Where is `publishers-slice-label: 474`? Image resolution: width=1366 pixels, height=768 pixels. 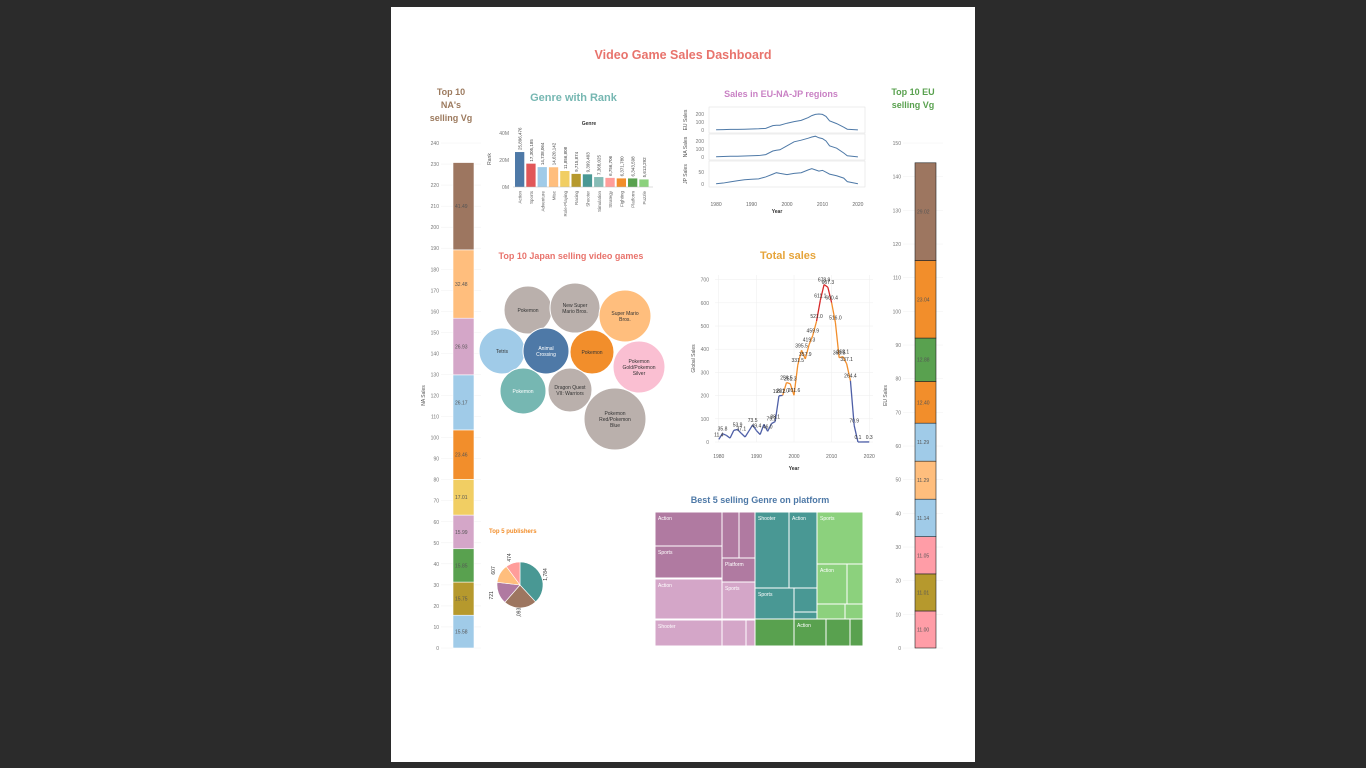
publishers-slice-label: 474 is located at coordinates (510, 557).